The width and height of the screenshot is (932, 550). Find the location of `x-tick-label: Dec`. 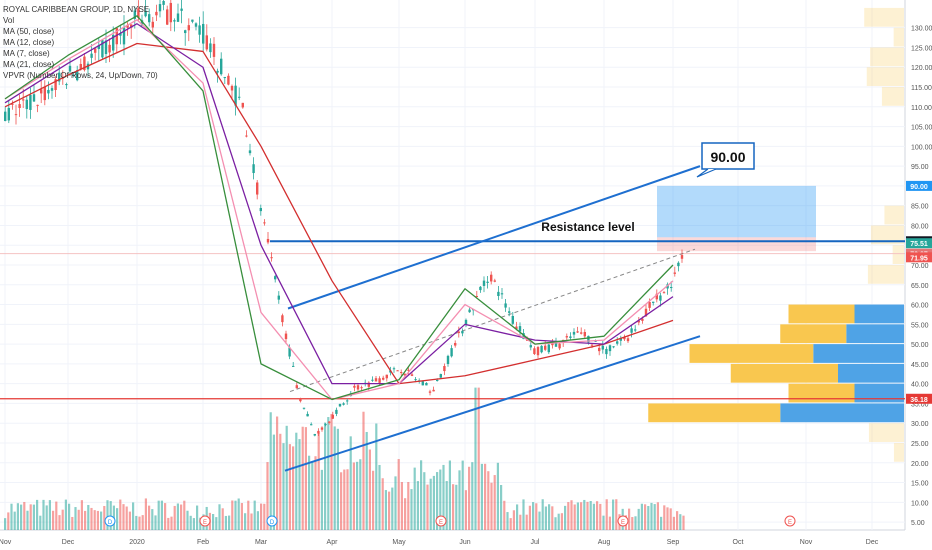

x-tick-label: Dec is located at coordinates (68, 542).